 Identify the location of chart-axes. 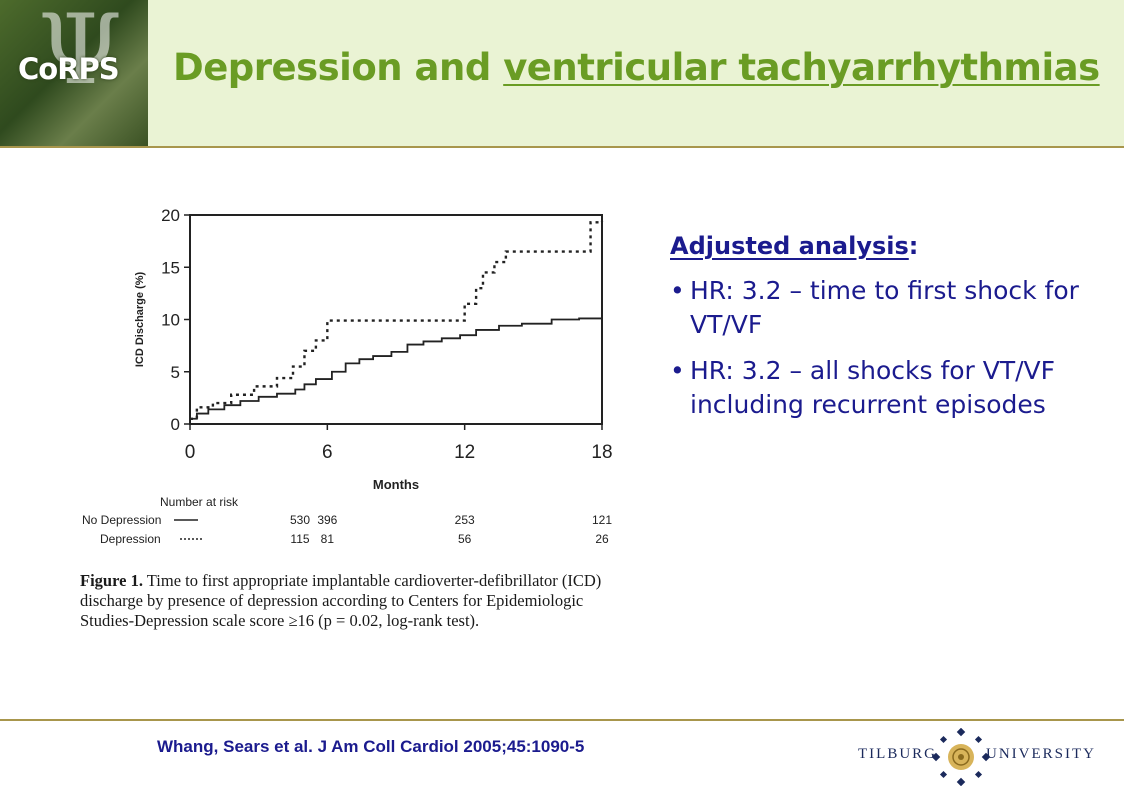
(393, 322).